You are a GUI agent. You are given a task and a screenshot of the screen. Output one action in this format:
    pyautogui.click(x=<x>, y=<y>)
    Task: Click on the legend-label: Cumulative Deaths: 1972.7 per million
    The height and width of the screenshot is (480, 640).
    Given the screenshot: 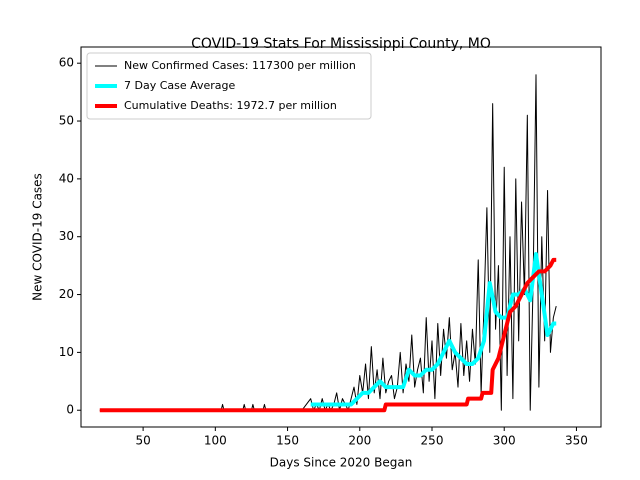 What is the action you would take?
    pyautogui.click(x=230, y=105)
    